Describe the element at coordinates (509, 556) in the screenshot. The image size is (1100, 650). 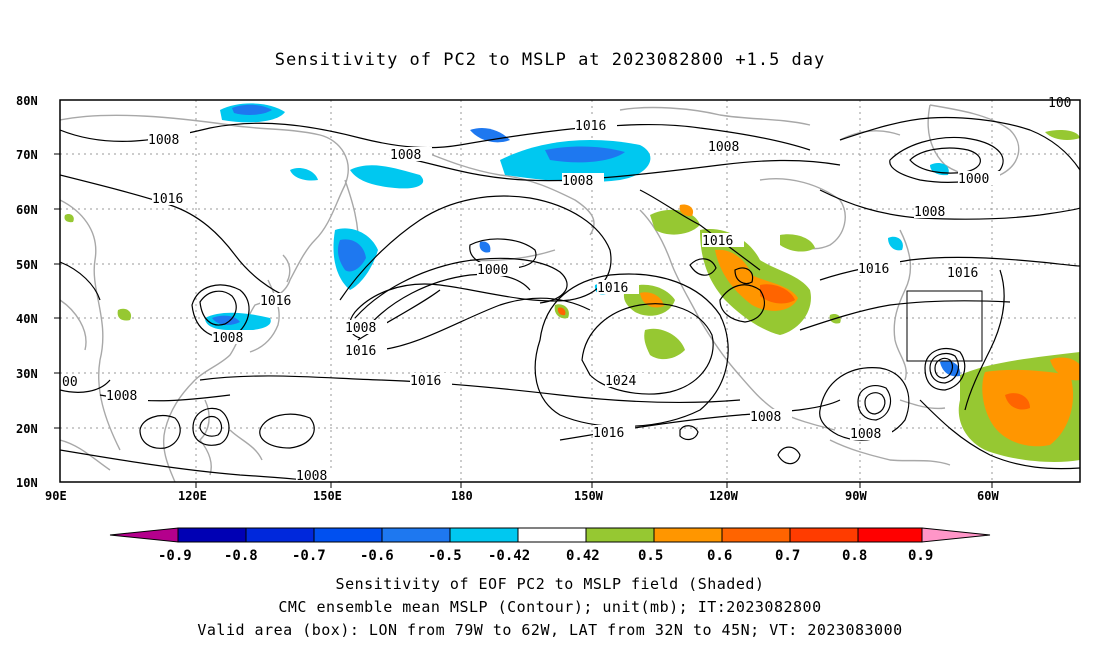
I see `colorbar-label: -0.42` at that location.